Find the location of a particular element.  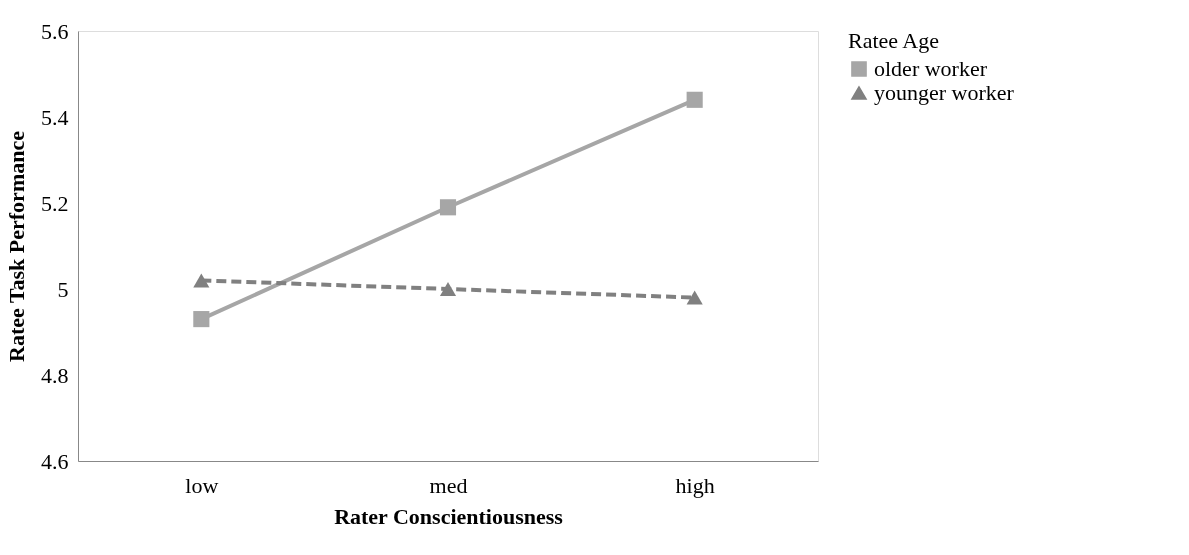

legend-label: younger worker is located at coordinates (944, 92).